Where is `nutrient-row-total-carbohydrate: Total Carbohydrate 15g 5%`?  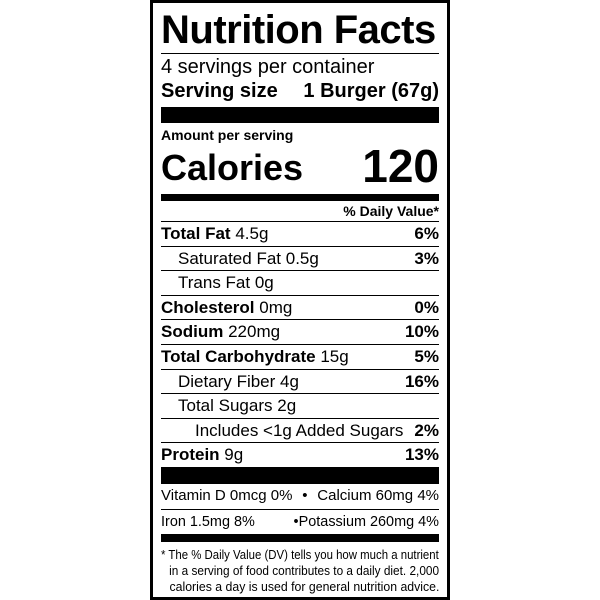
nutrient-row-total-carbohydrate: Total Carbohydrate 15g 5% is located at coordinates (300, 356).